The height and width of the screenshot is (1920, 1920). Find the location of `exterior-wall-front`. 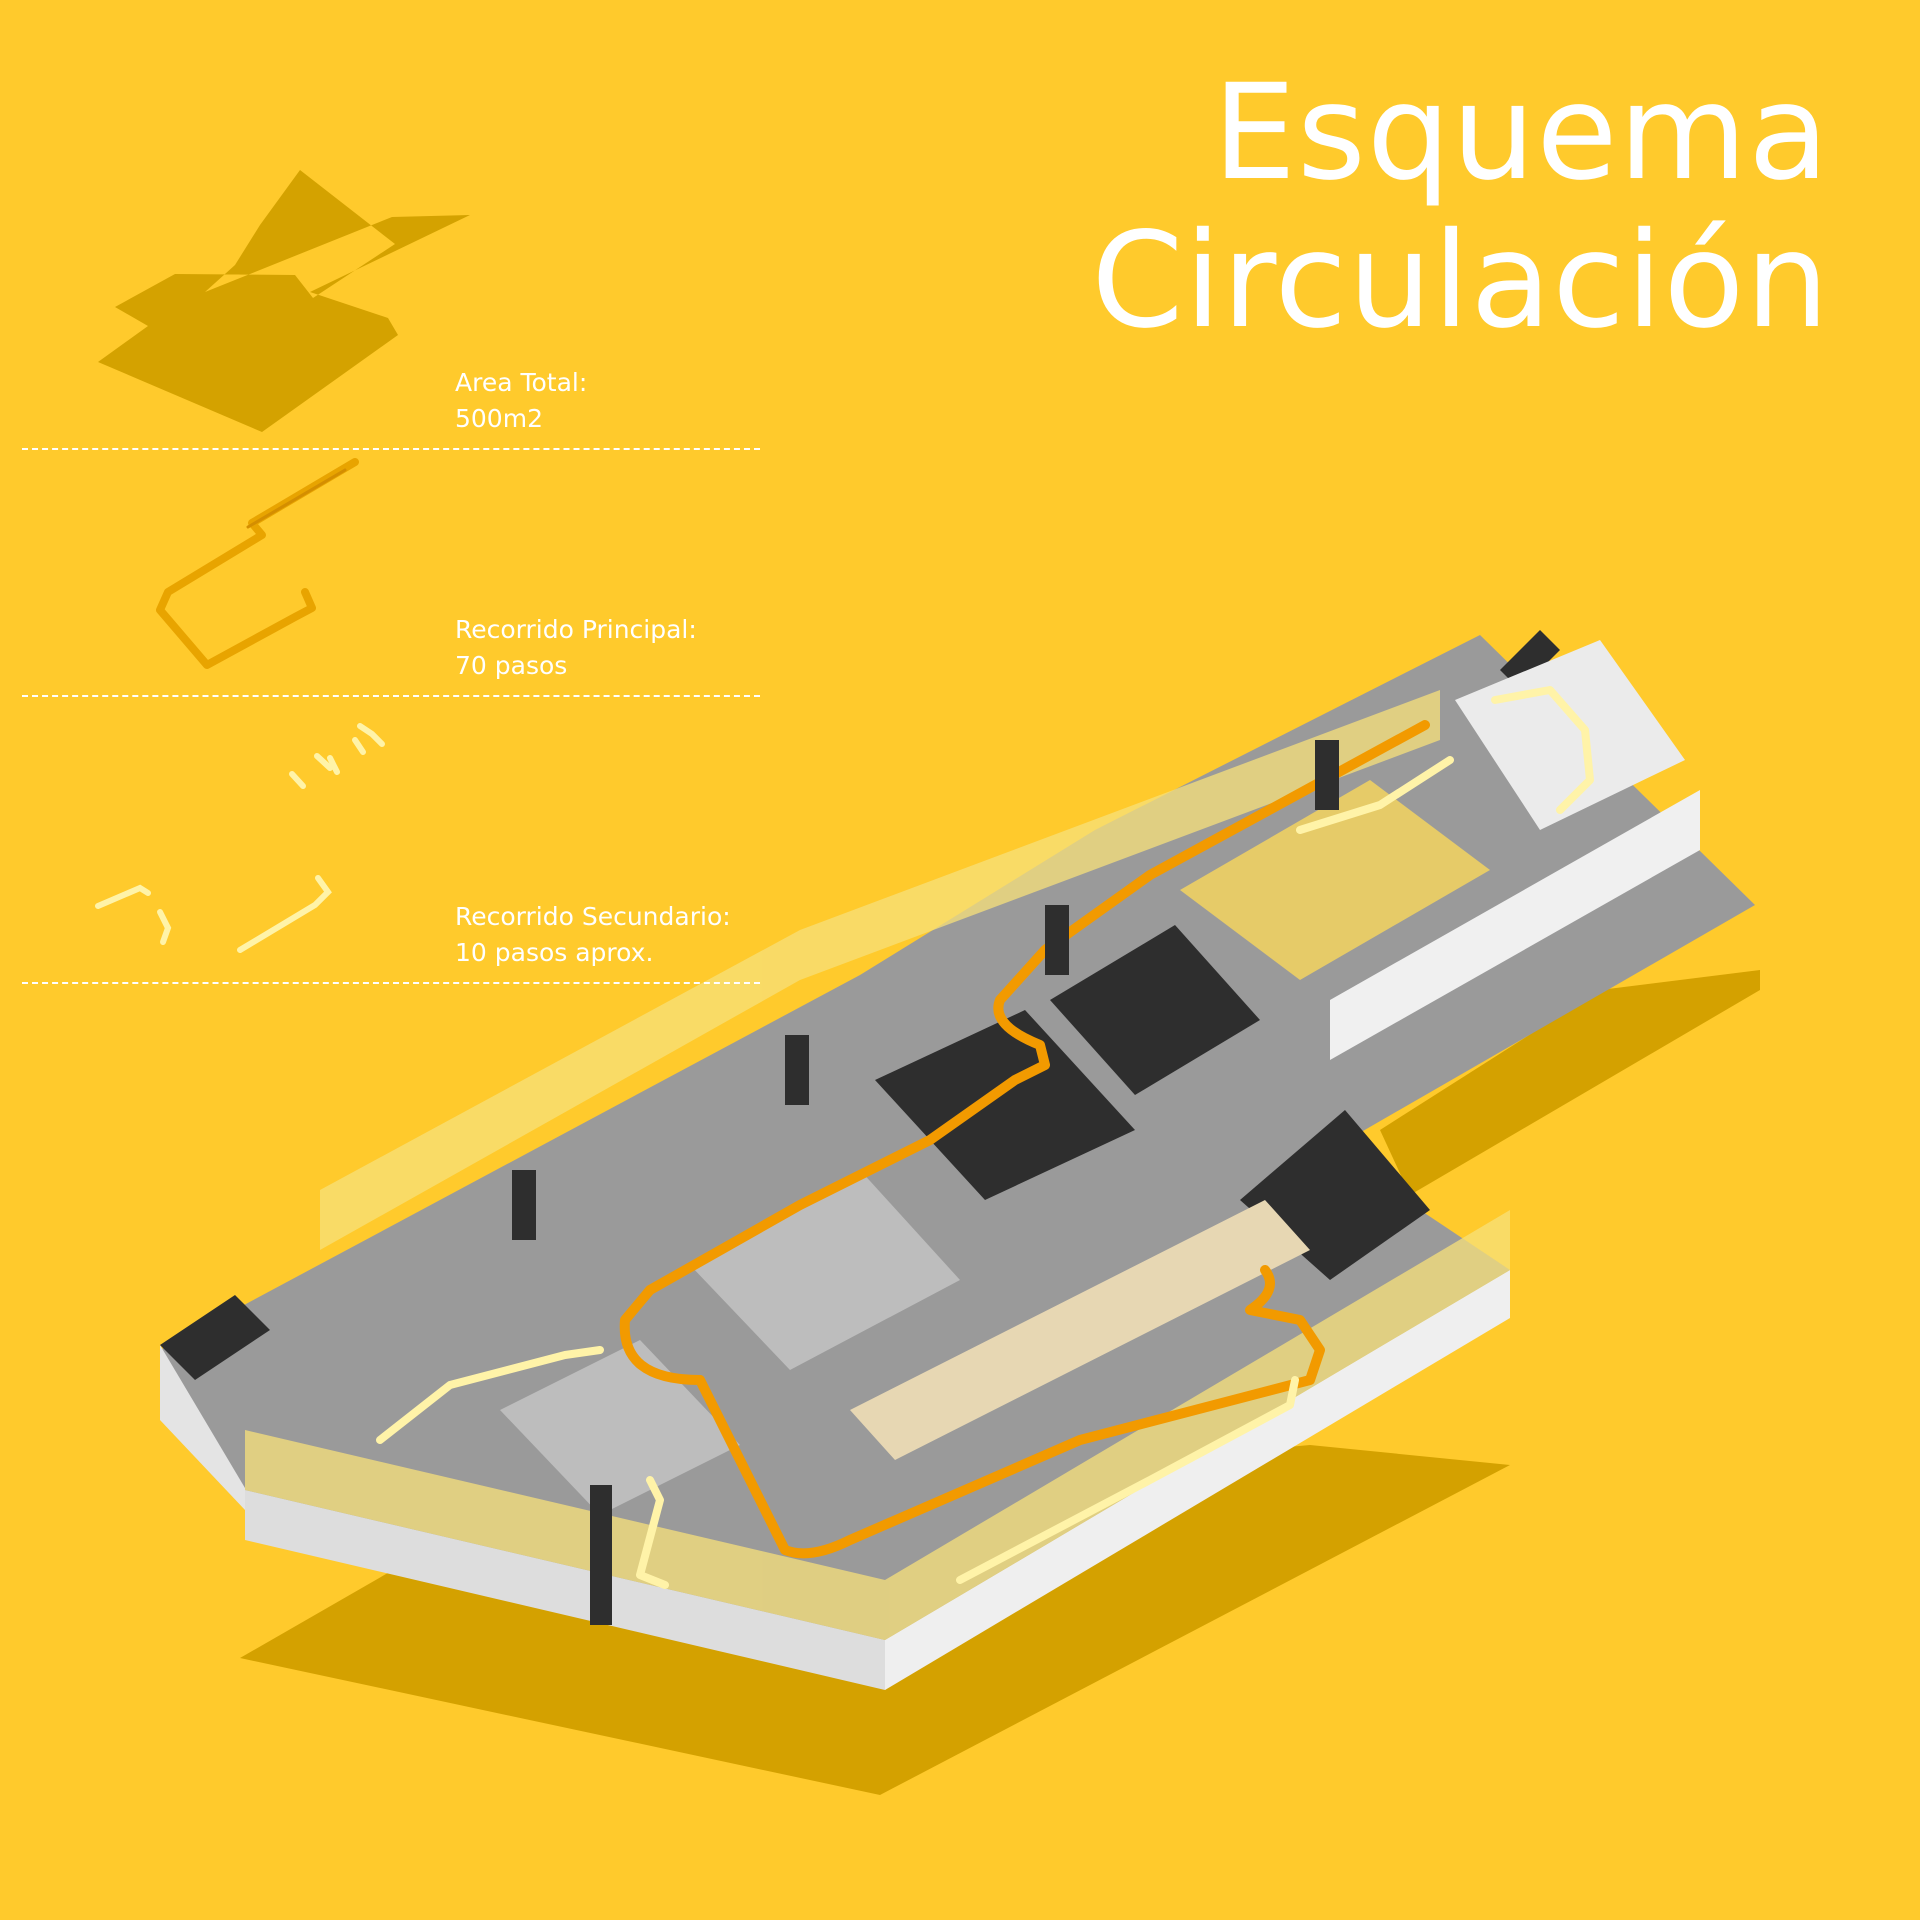

exterior-wall-front is located at coordinates (565, 1590).